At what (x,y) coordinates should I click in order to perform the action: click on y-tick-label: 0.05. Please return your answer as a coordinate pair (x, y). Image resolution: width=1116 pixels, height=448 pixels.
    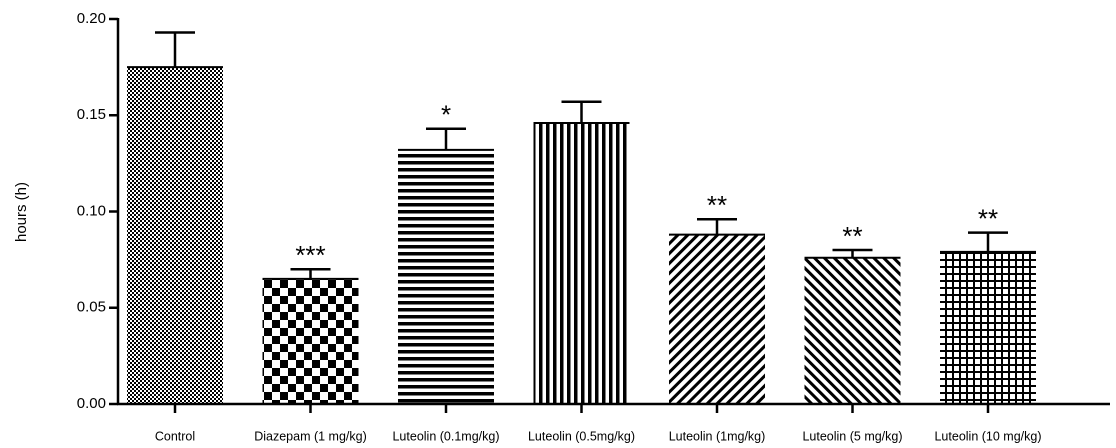
    Looking at the image, I should click on (91, 307).